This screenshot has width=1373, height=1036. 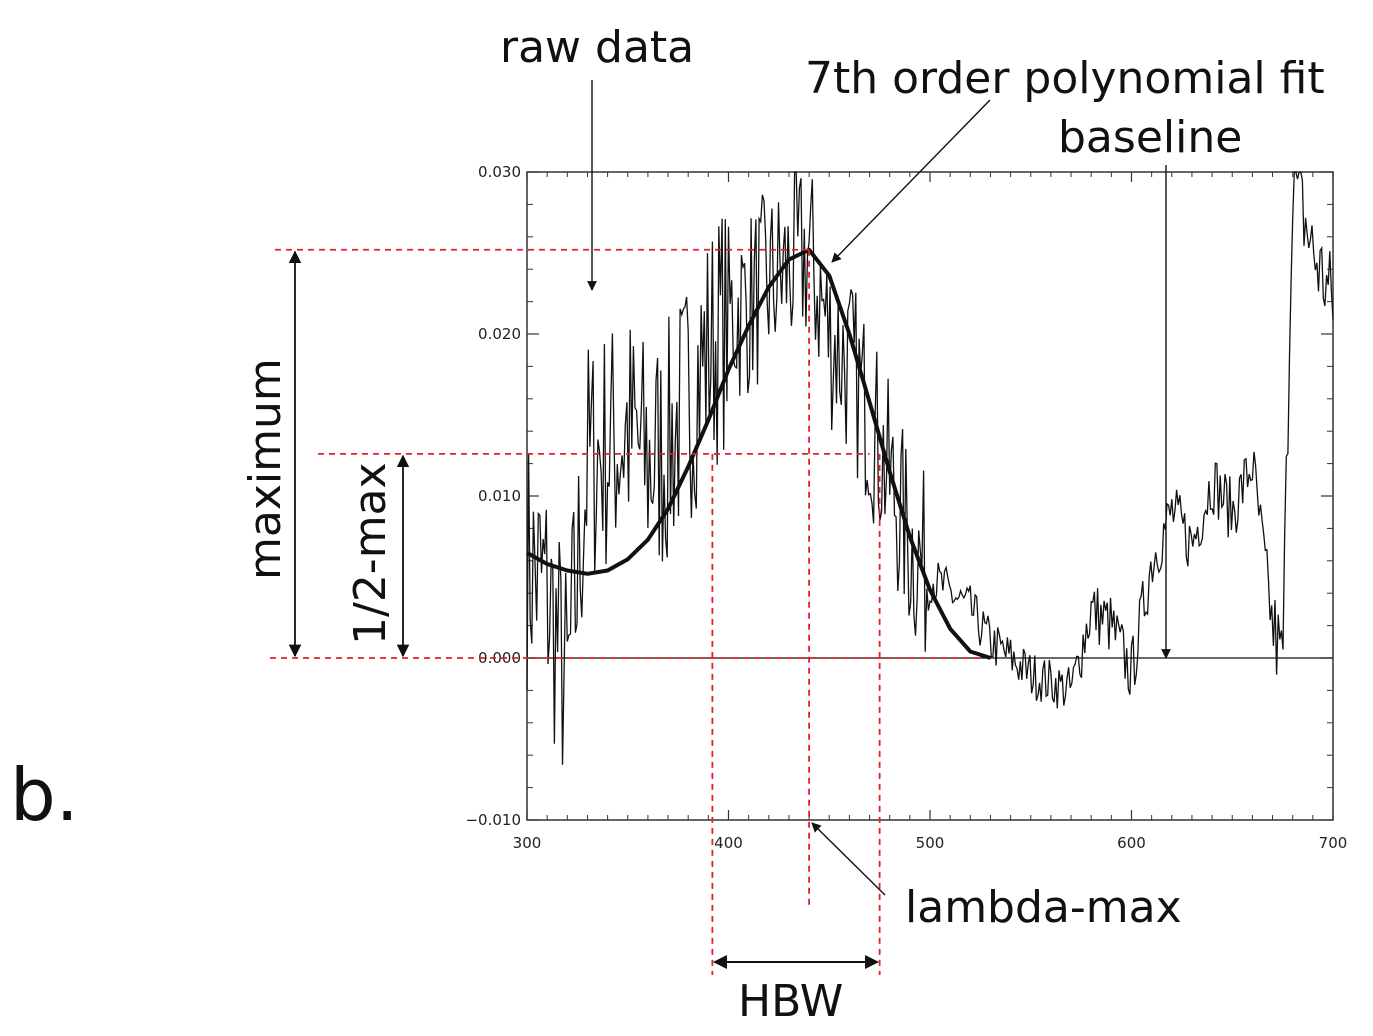 I want to click on x-tick-label: 700, so click(x=1333, y=843).